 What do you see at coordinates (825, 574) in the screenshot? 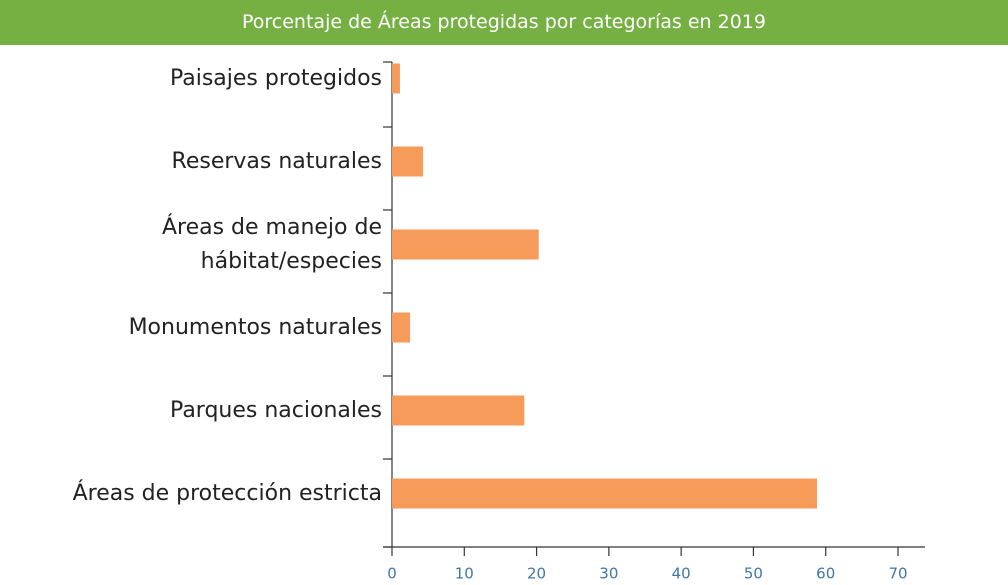
I see `x-tick-label: 60` at bounding box center [825, 574].